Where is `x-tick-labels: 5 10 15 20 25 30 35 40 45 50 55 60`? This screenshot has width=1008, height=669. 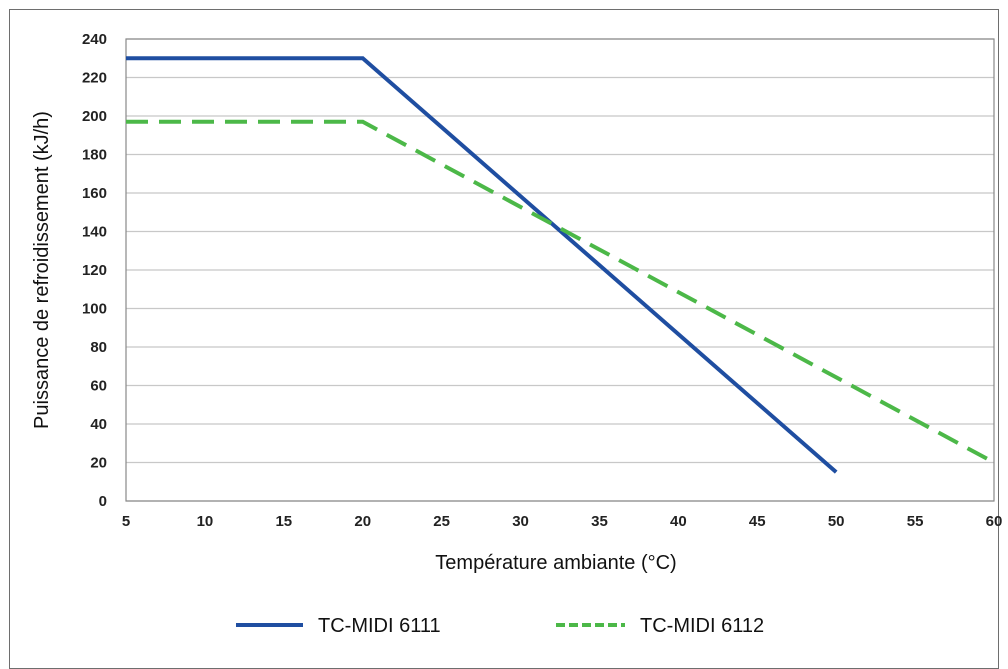
x-tick-labels: 5 10 15 20 25 30 35 40 45 50 55 60 is located at coordinates (562, 521).